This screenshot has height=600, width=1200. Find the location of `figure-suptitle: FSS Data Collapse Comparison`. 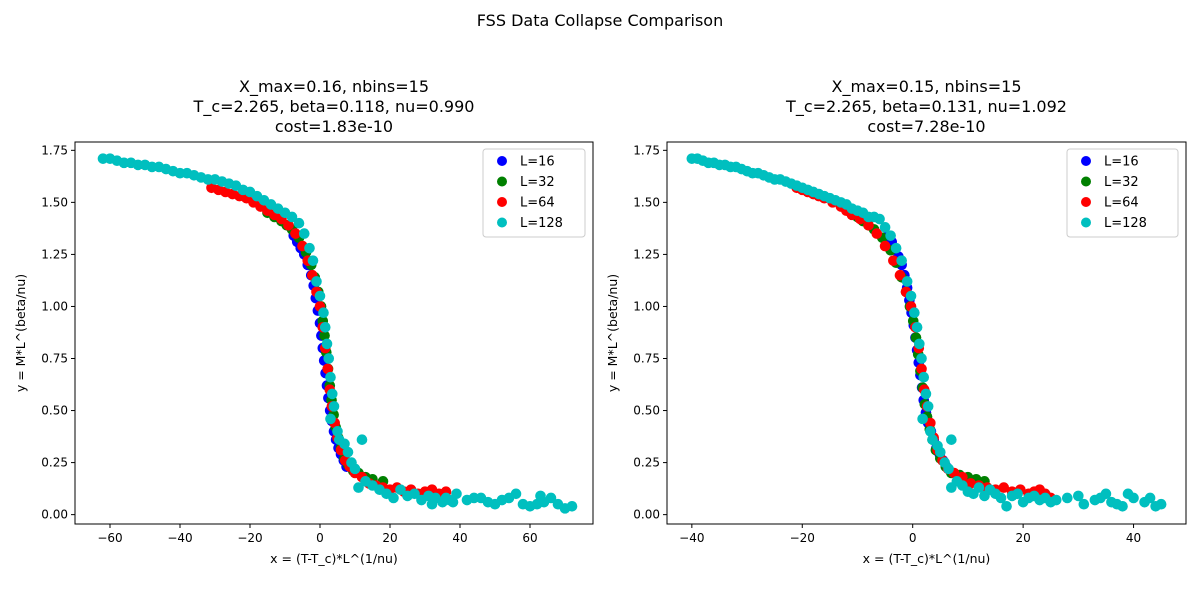

figure-suptitle: FSS Data Collapse Comparison is located at coordinates (600, 20).